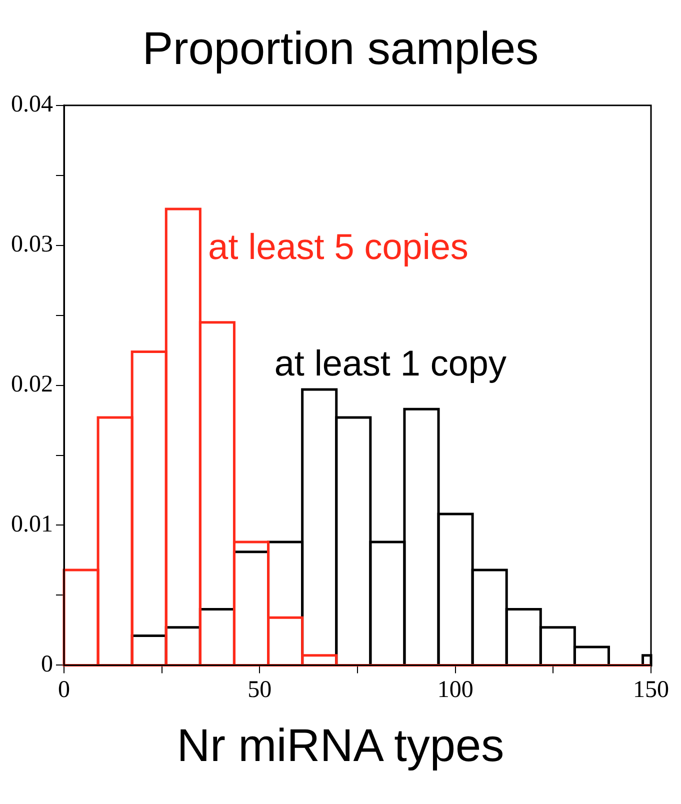  Describe the element at coordinates (32, 105) in the screenshot. I see `y-tick-label: 0.04` at that location.